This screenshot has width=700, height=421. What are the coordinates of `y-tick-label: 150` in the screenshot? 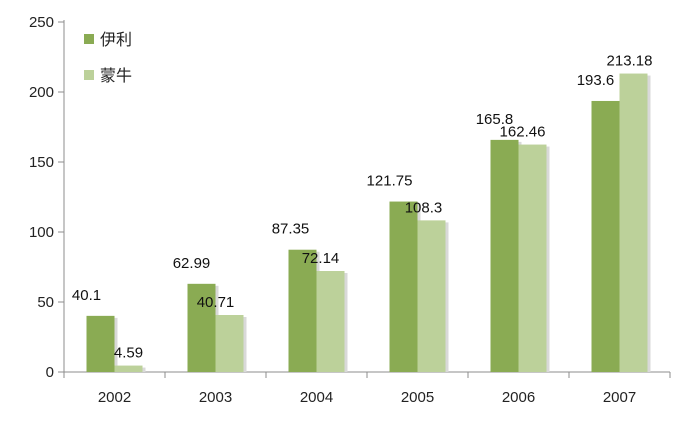 It's located at (41, 162).